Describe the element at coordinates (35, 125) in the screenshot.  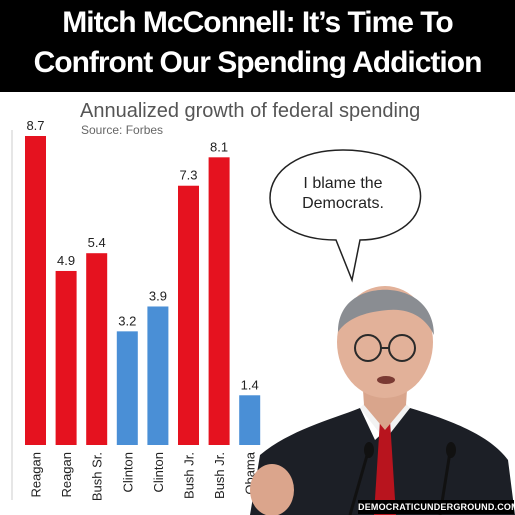
I see `bar-value-label: 8.7` at that location.